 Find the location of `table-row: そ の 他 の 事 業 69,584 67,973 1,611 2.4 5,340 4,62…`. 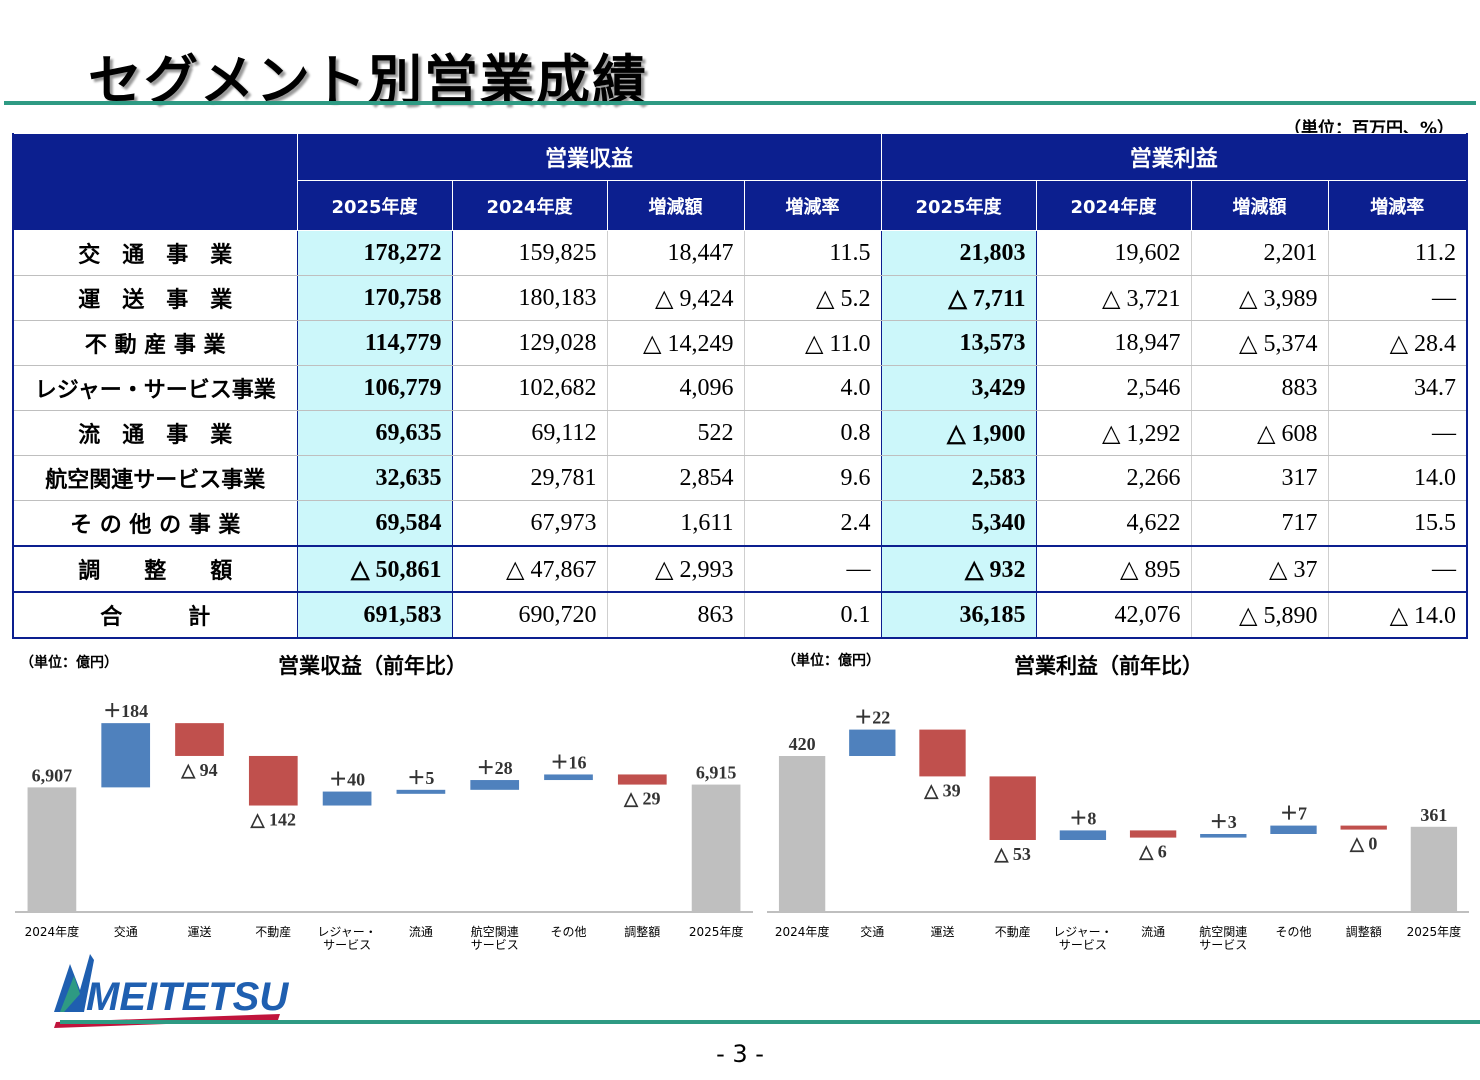

table-row: そ の 他 の 事 業 69,584 67,973 1,611 2.4 5,340 4,62… is located at coordinates (740, 523).